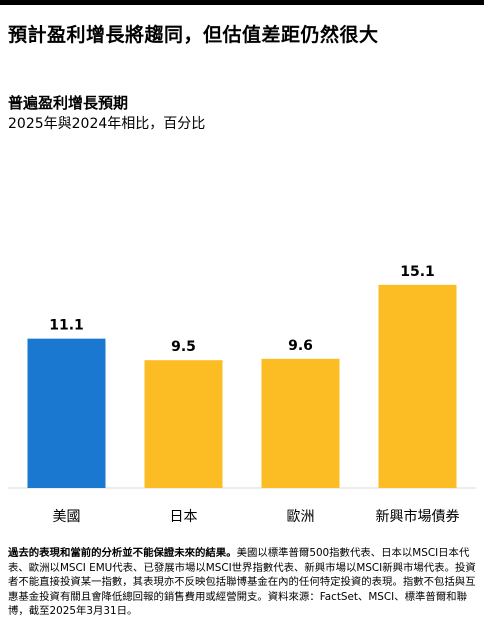 Image resolution: width=484 pixels, height=624 pixels. What do you see at coordinates (418, 516) in the screenshot?
I see `category-label-3: 新興市場債券` at bounding box center [418, 516].